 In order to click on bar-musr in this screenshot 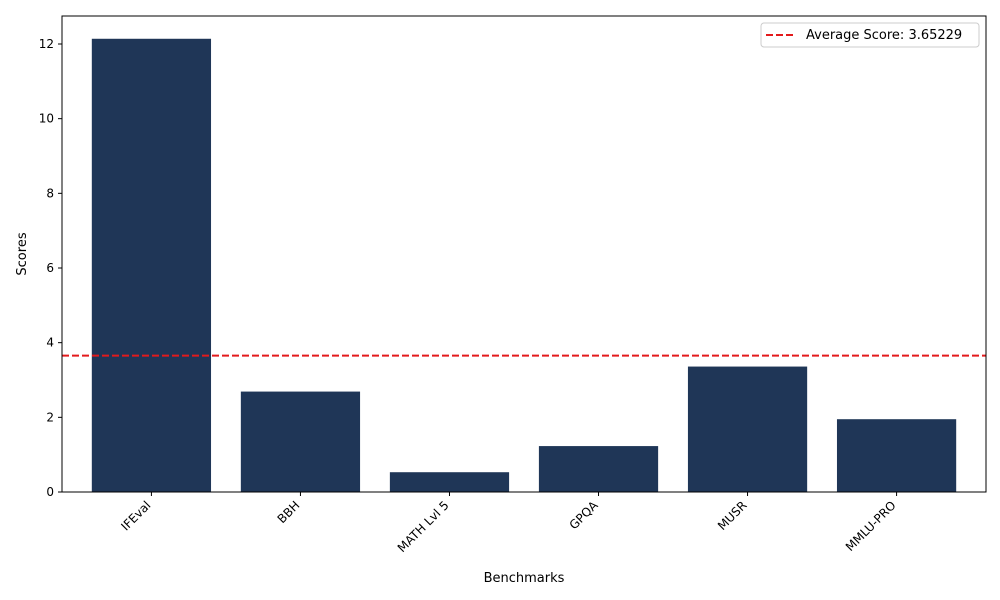, I will do `click(747, 429)`.